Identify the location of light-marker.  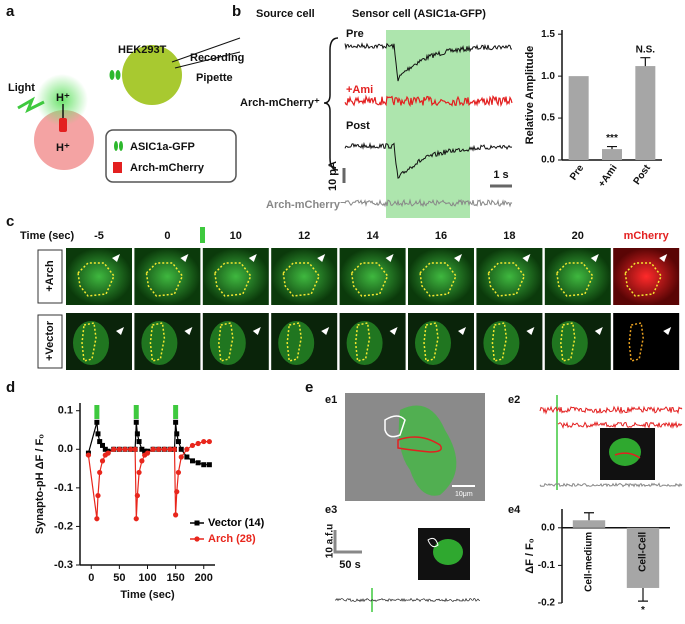
(202, 235).